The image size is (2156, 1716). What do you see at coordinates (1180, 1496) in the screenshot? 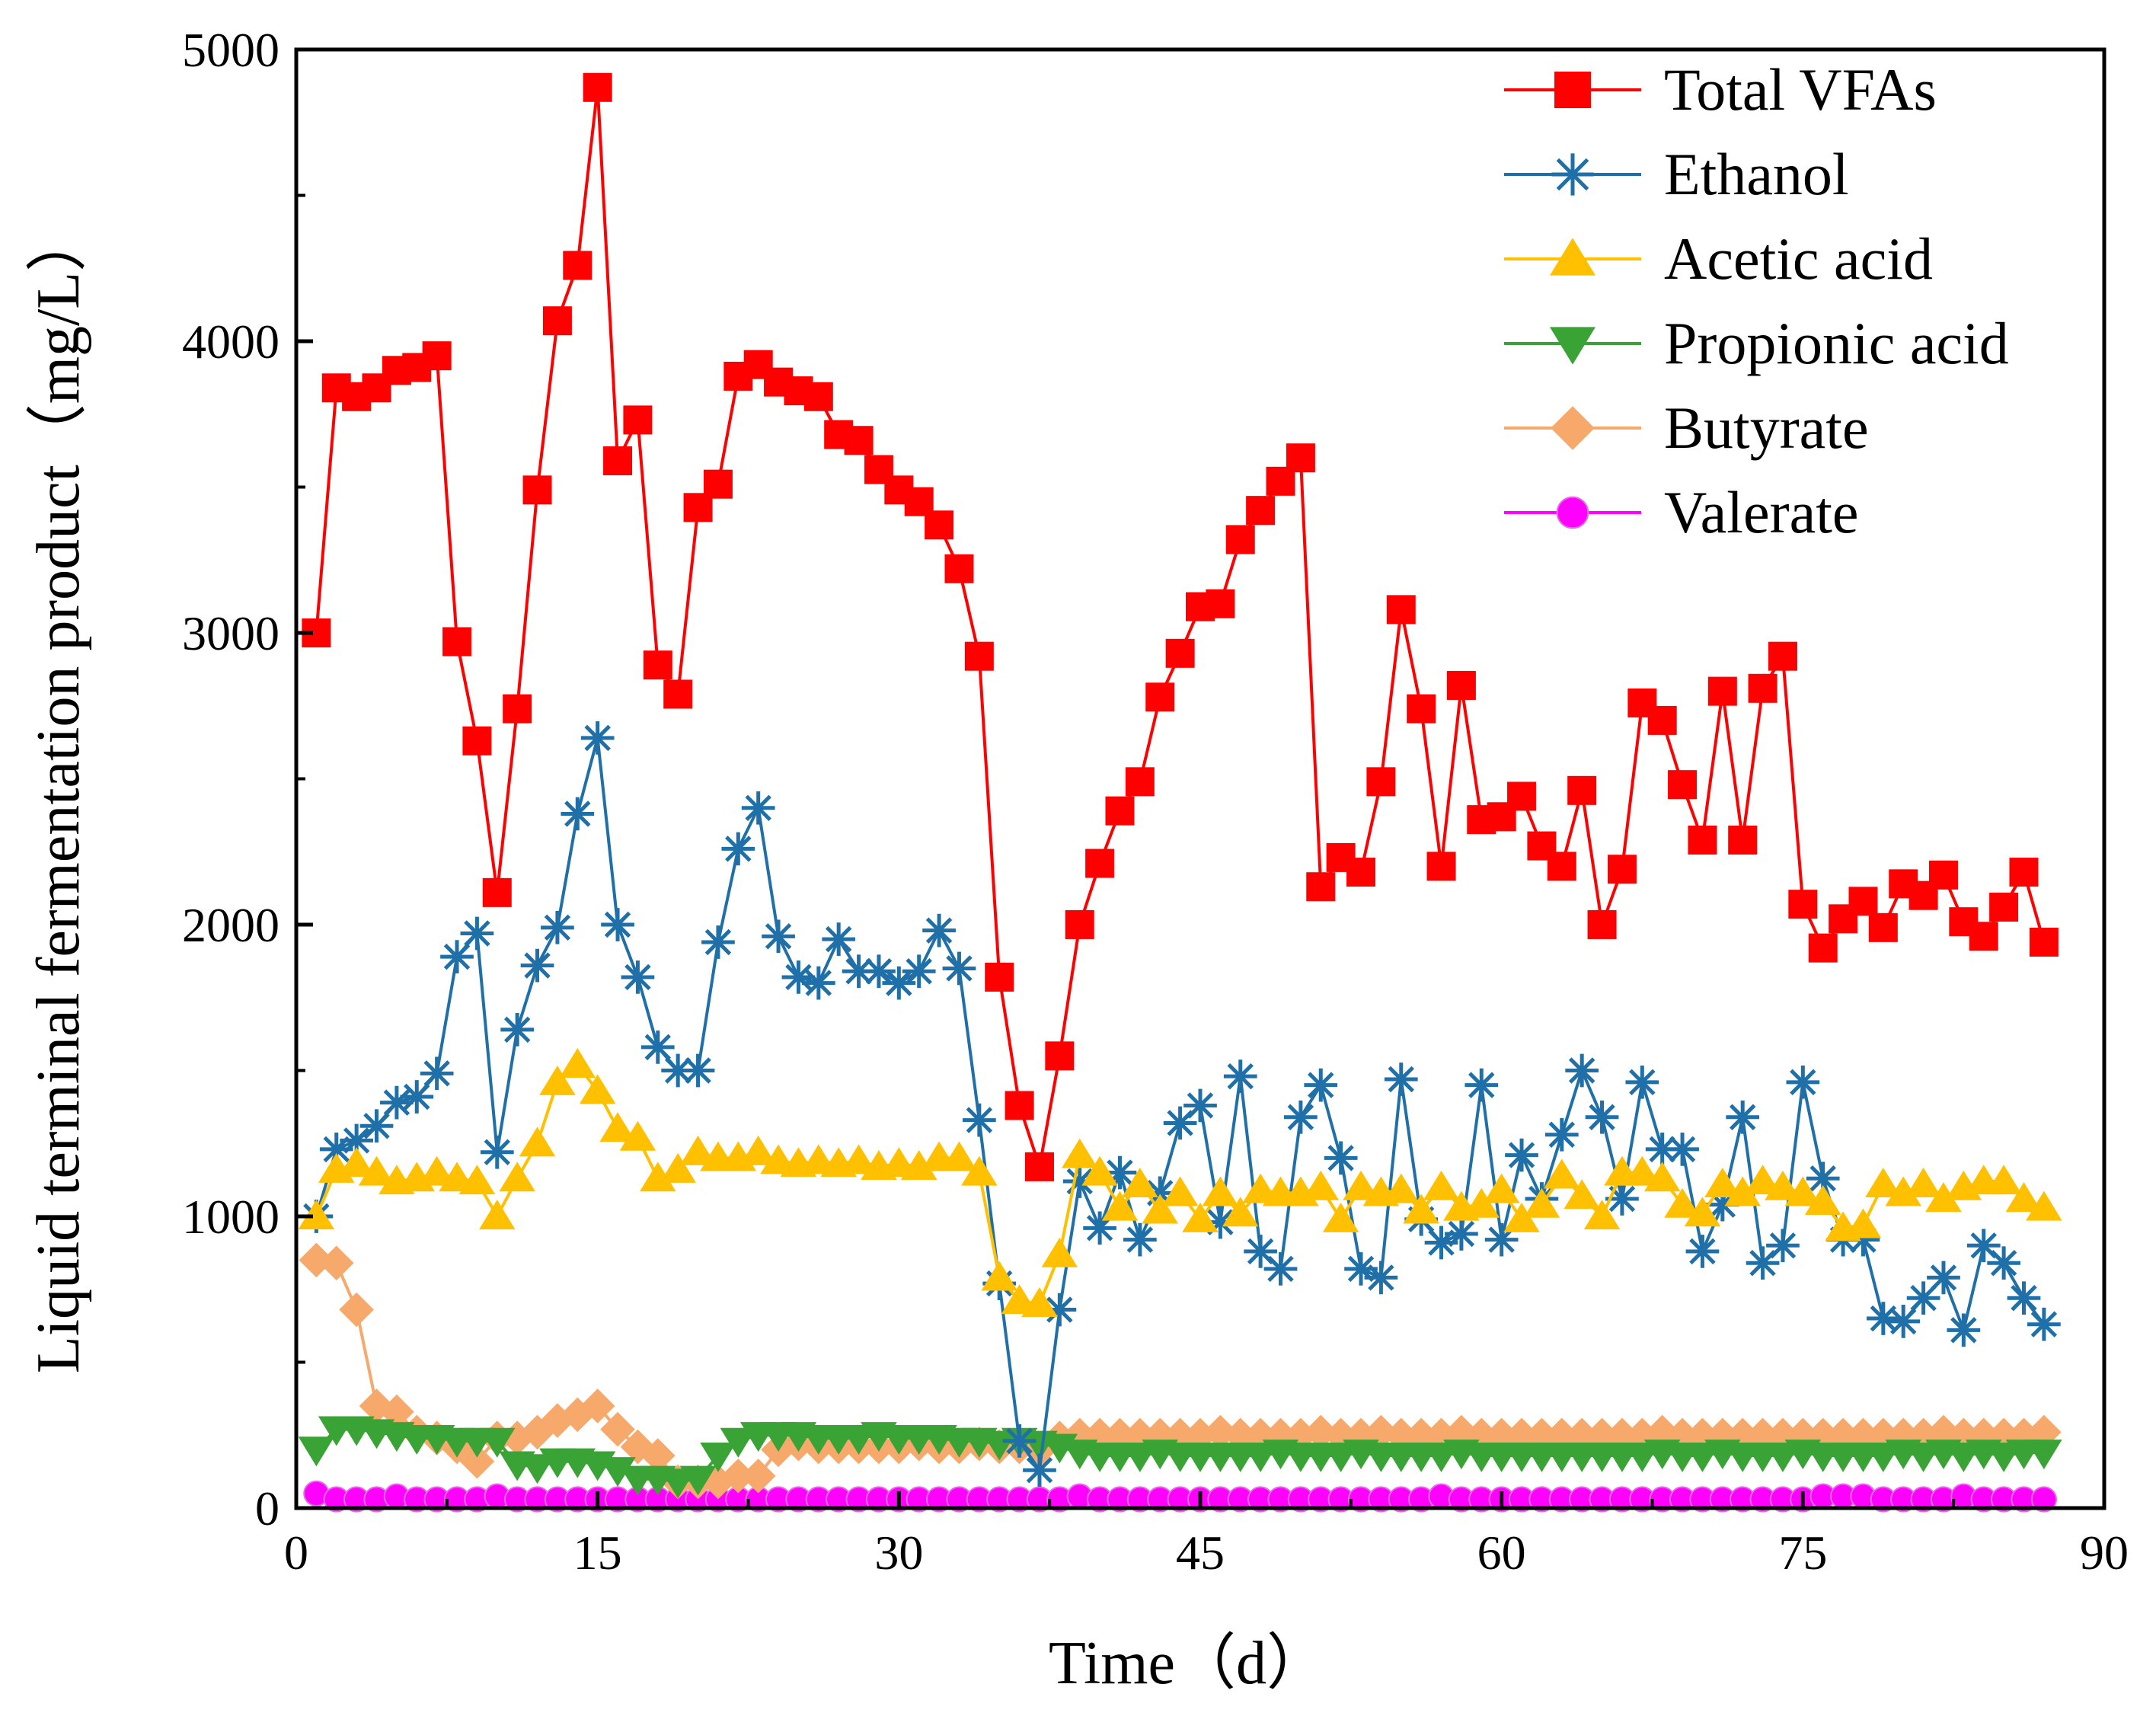
I see `series-valerate` at bounding box center [1180, 1496].